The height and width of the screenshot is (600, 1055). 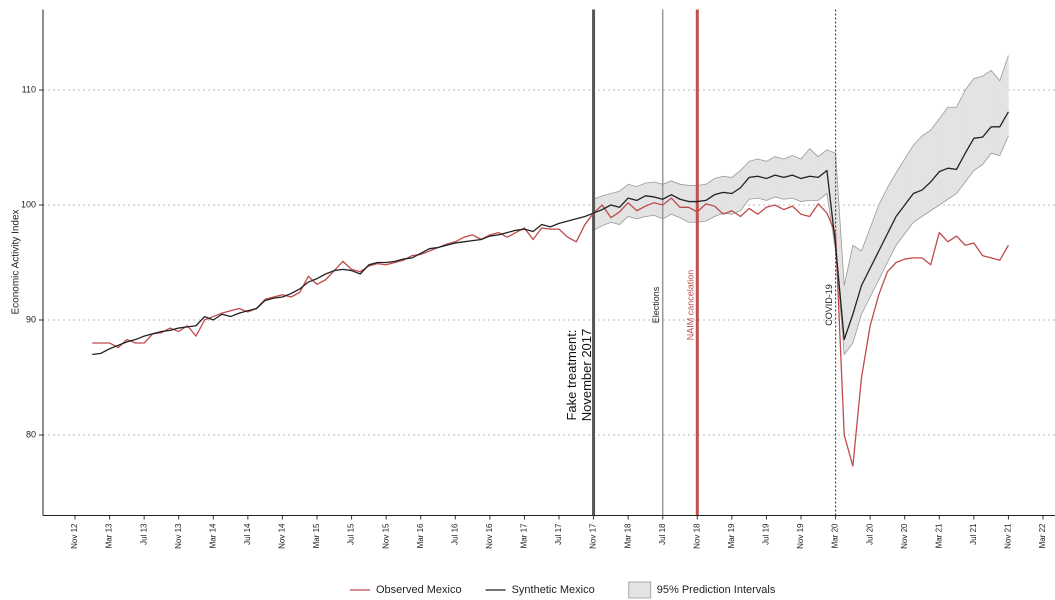 I want to click on y-axis-title: Economic Activity Index, so click(x=16, y=261).